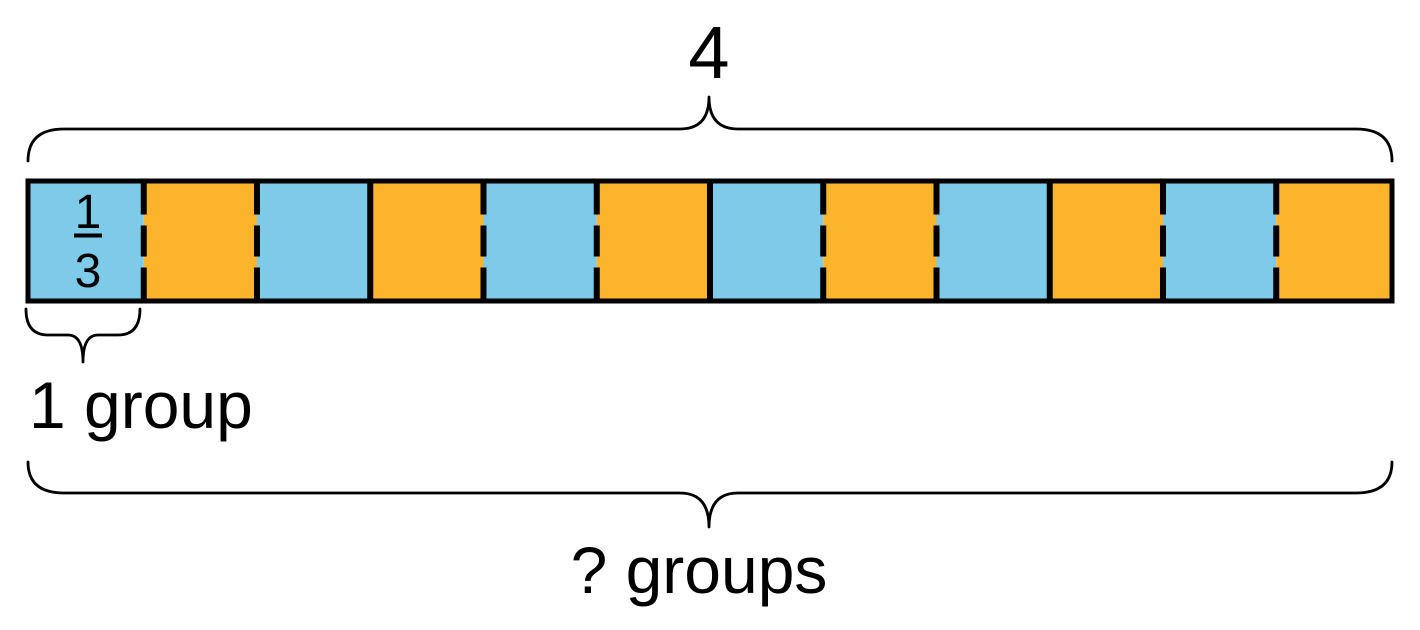 The height and width of the screenshot is (630, 1420). I want to click on tape-dividers, so click(710, 241).